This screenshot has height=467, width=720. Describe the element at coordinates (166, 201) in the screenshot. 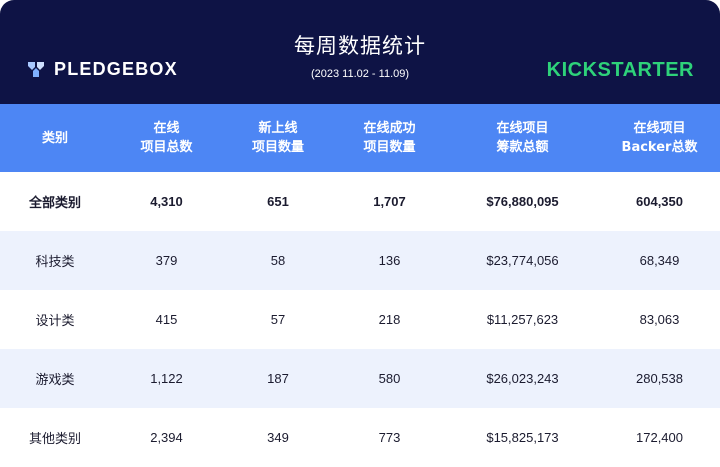

I see `cell-online-projects: 4,310` at that location.